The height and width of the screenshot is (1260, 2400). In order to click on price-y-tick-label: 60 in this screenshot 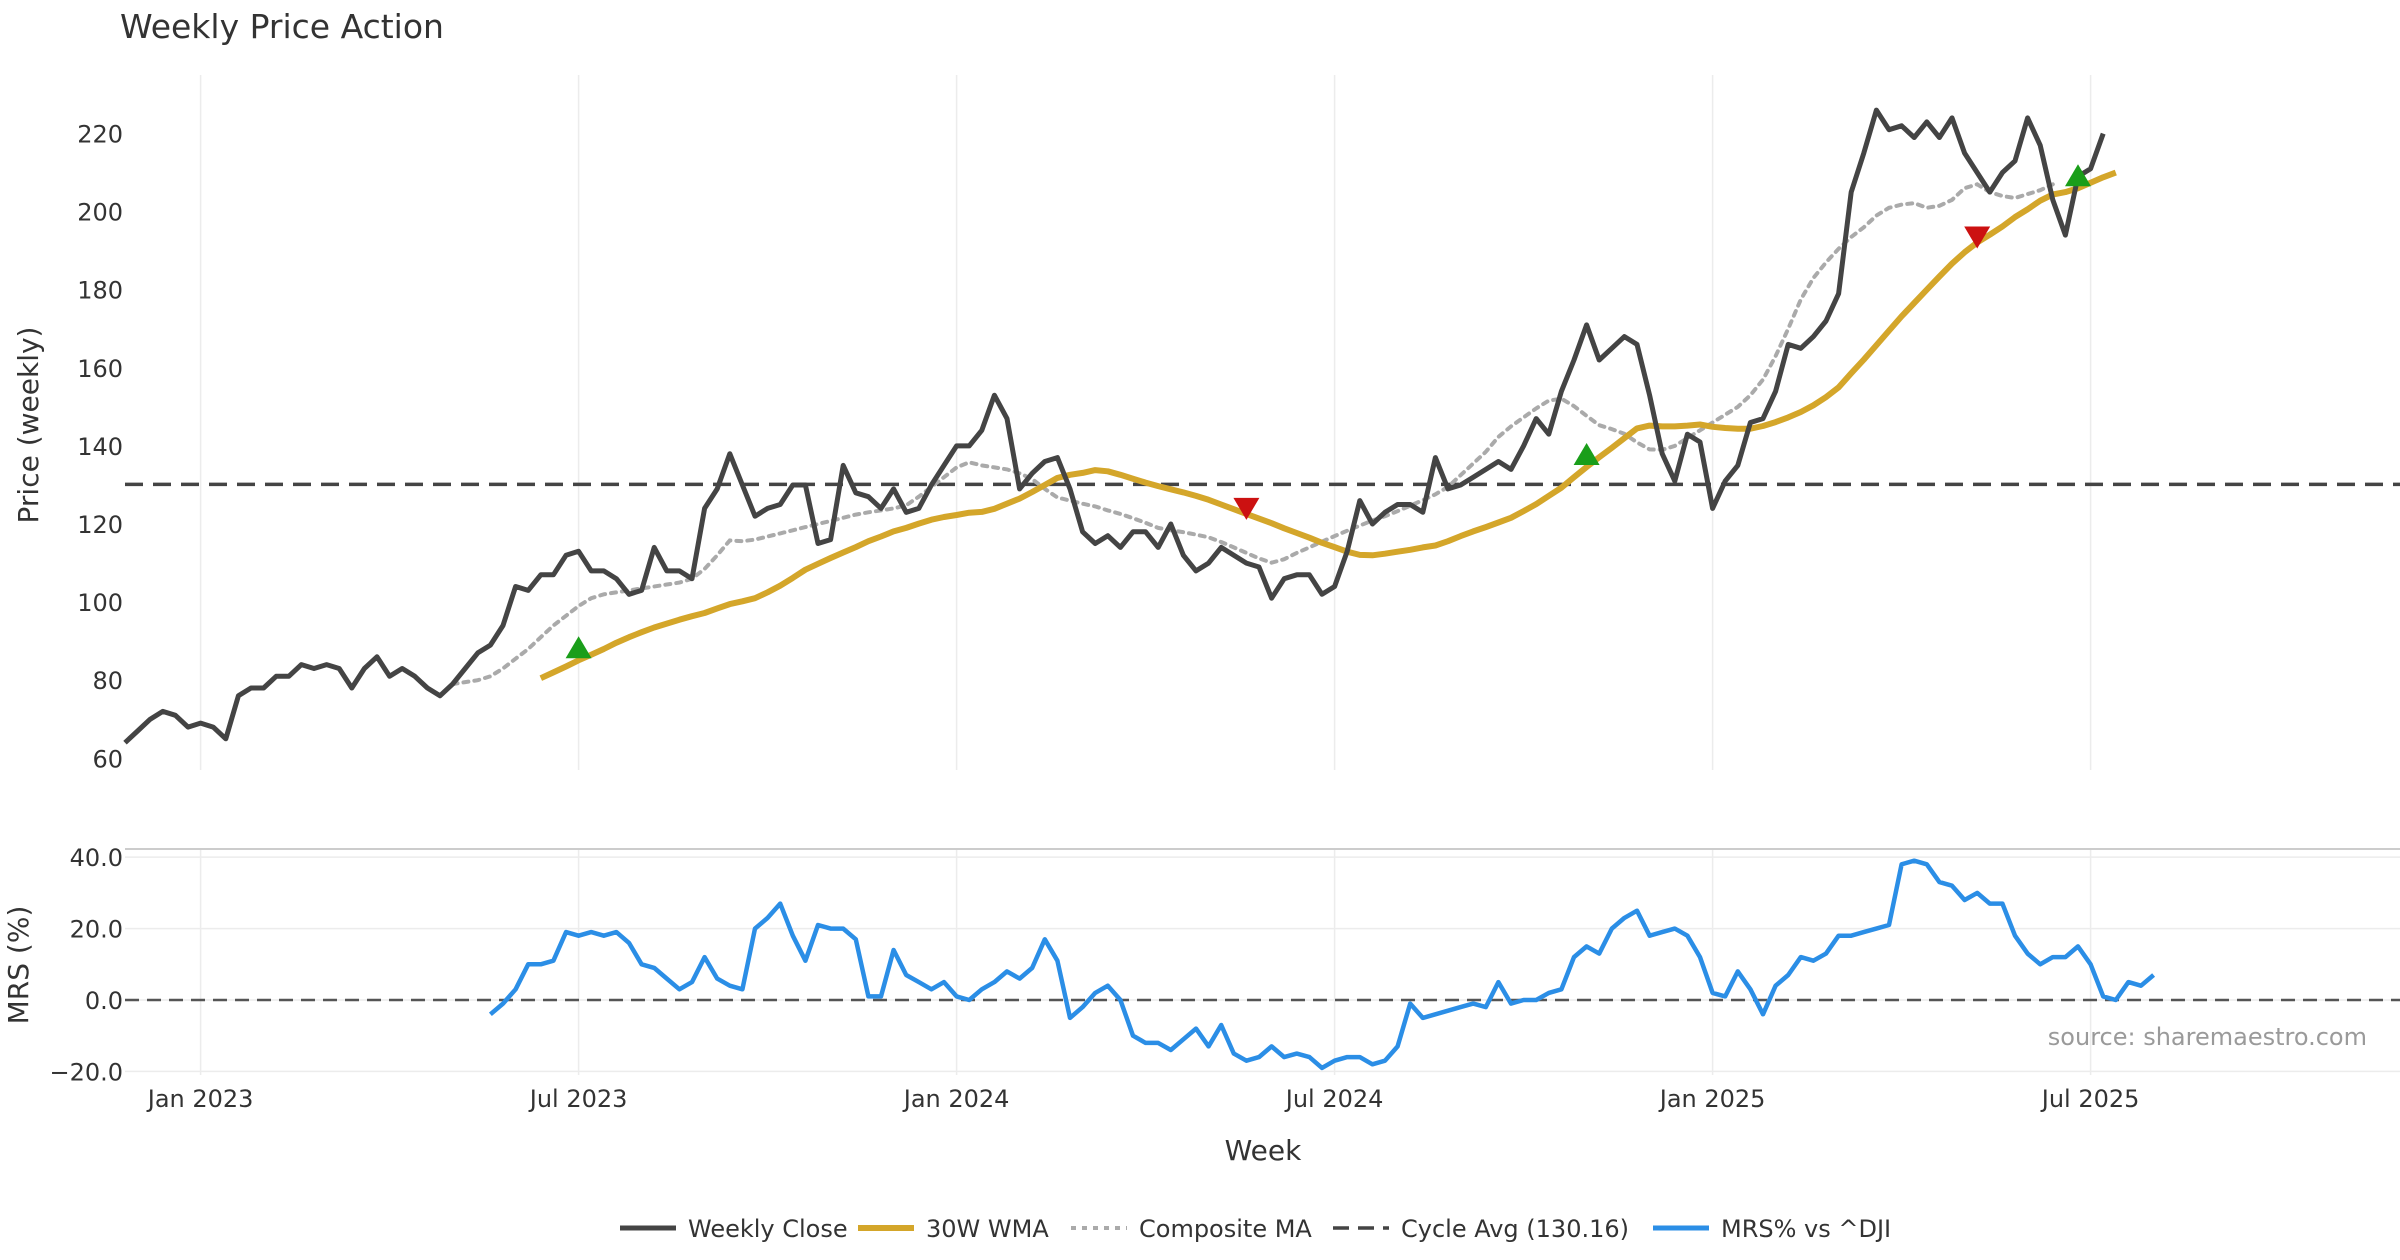, I will do `click(107, 759)`.